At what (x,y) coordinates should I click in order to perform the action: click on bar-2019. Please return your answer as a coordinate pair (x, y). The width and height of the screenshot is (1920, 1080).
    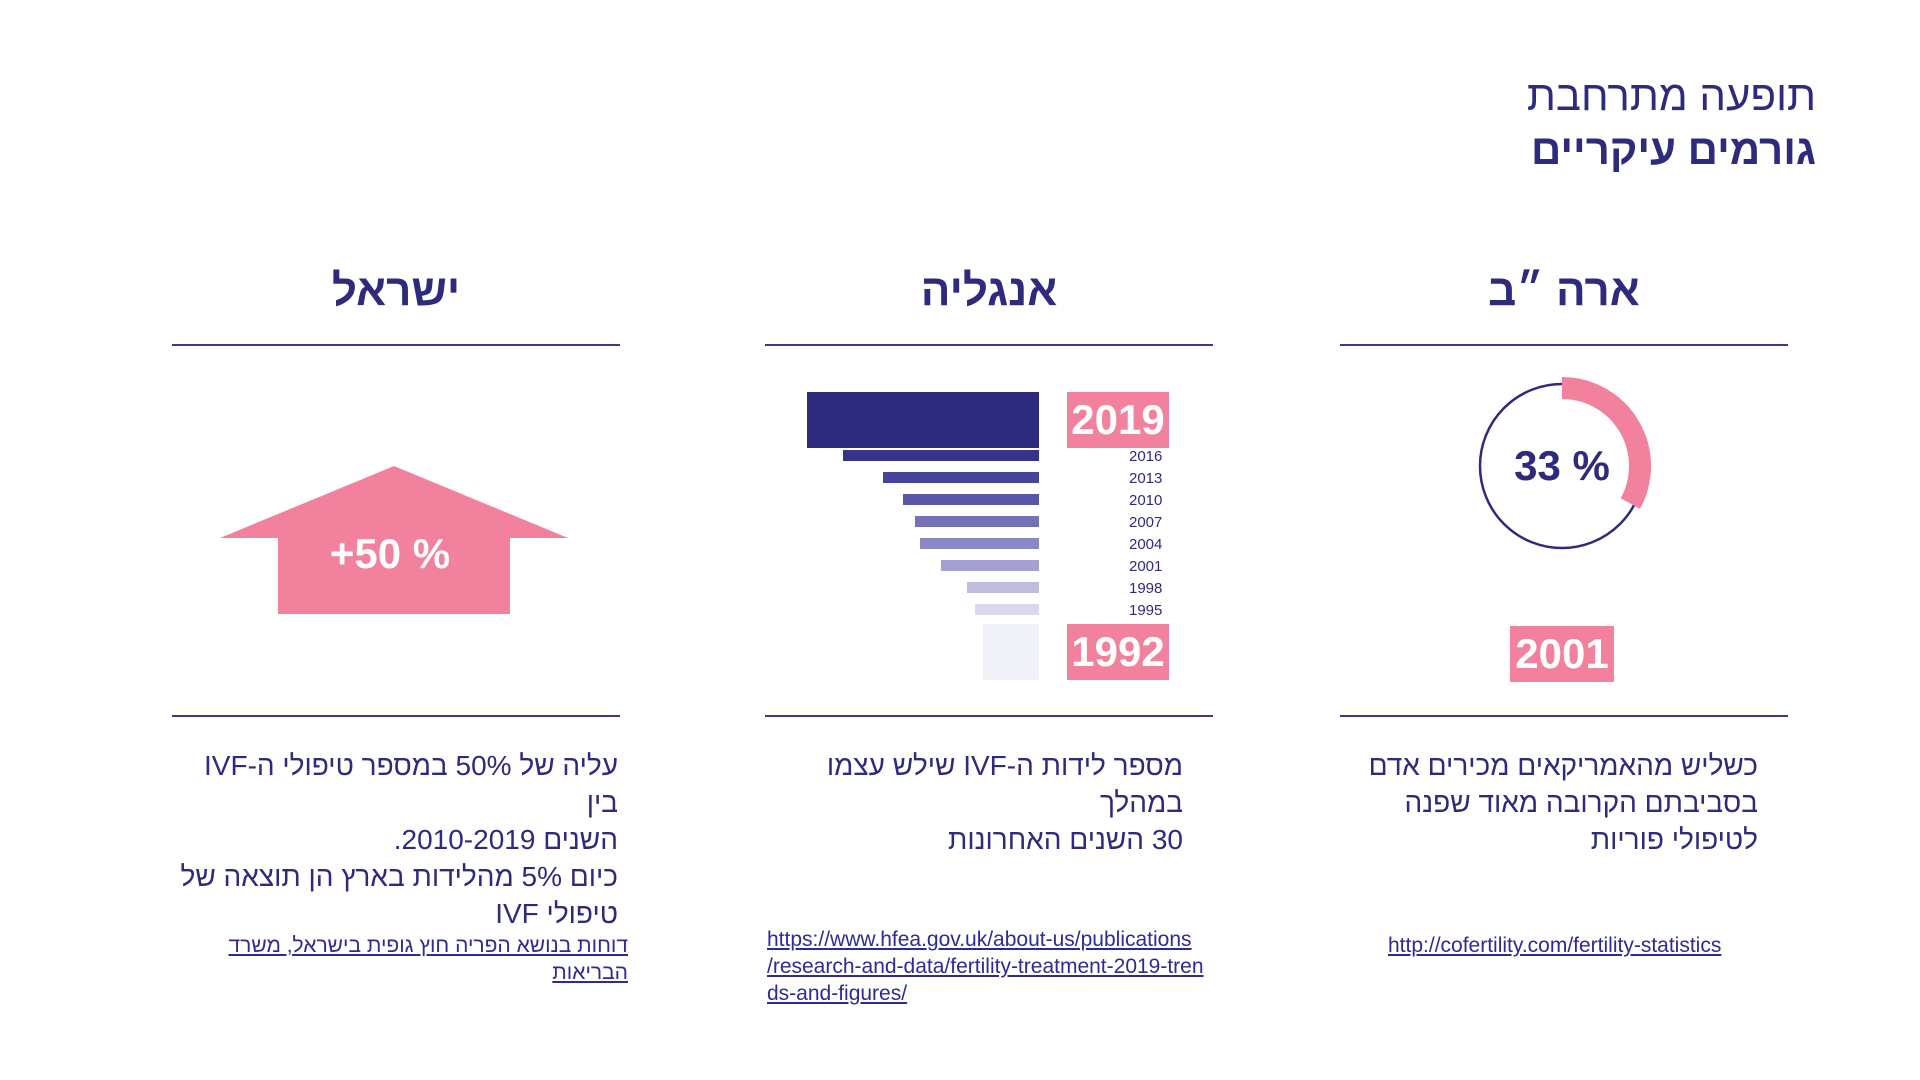
    Looking at the image, I should click on (923, 420).